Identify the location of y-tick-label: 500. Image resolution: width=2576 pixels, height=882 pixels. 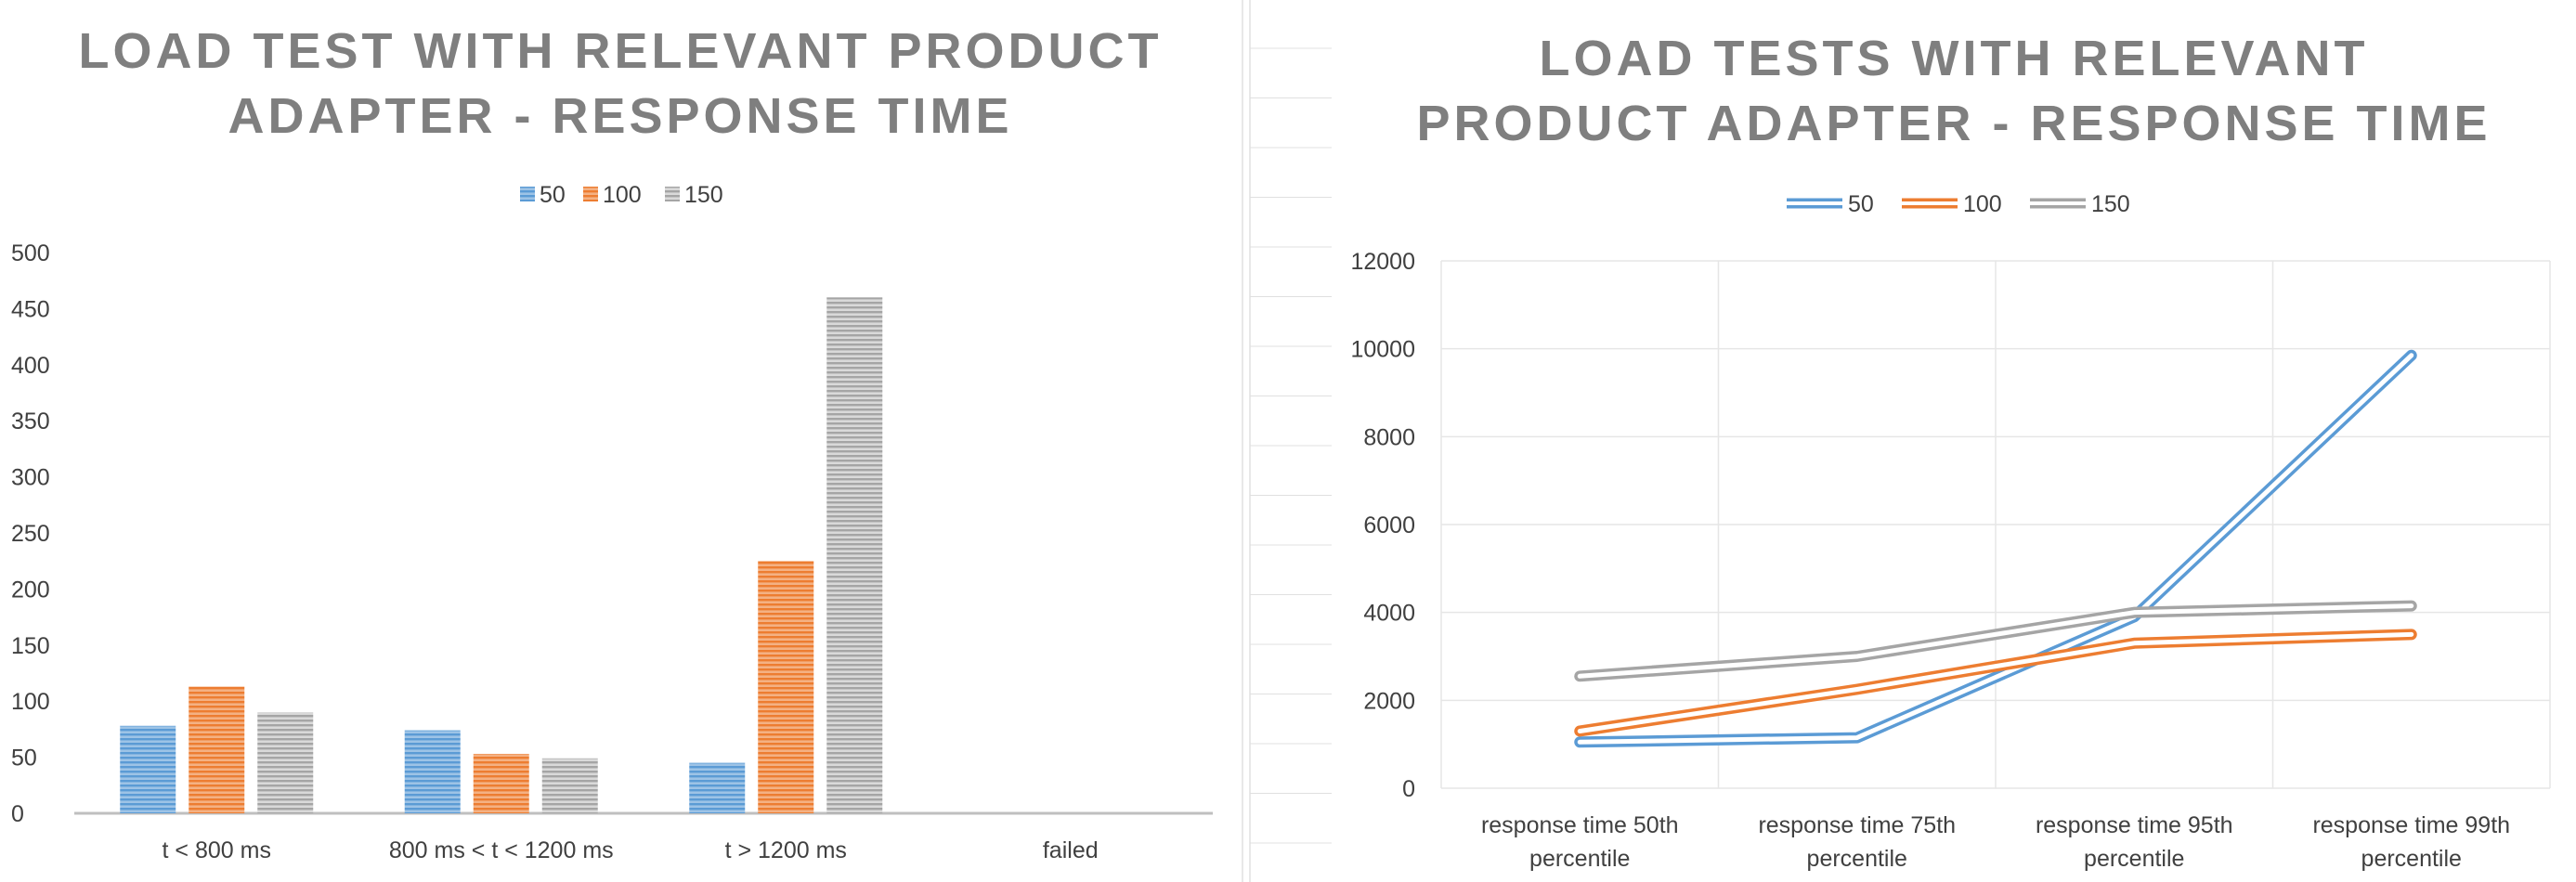
(30, 253).